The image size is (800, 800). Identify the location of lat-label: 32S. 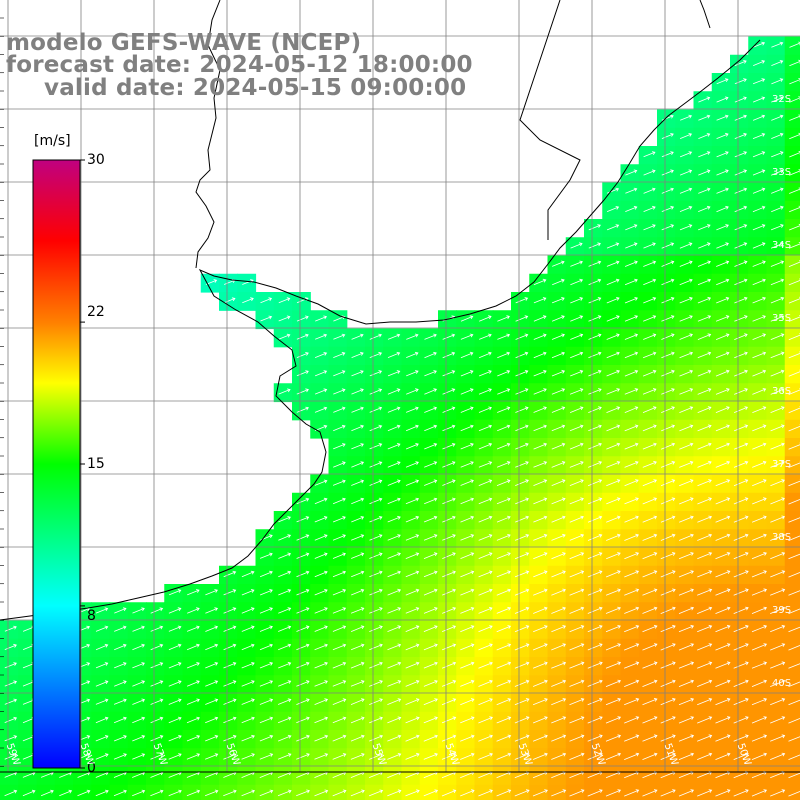
(782, 99).